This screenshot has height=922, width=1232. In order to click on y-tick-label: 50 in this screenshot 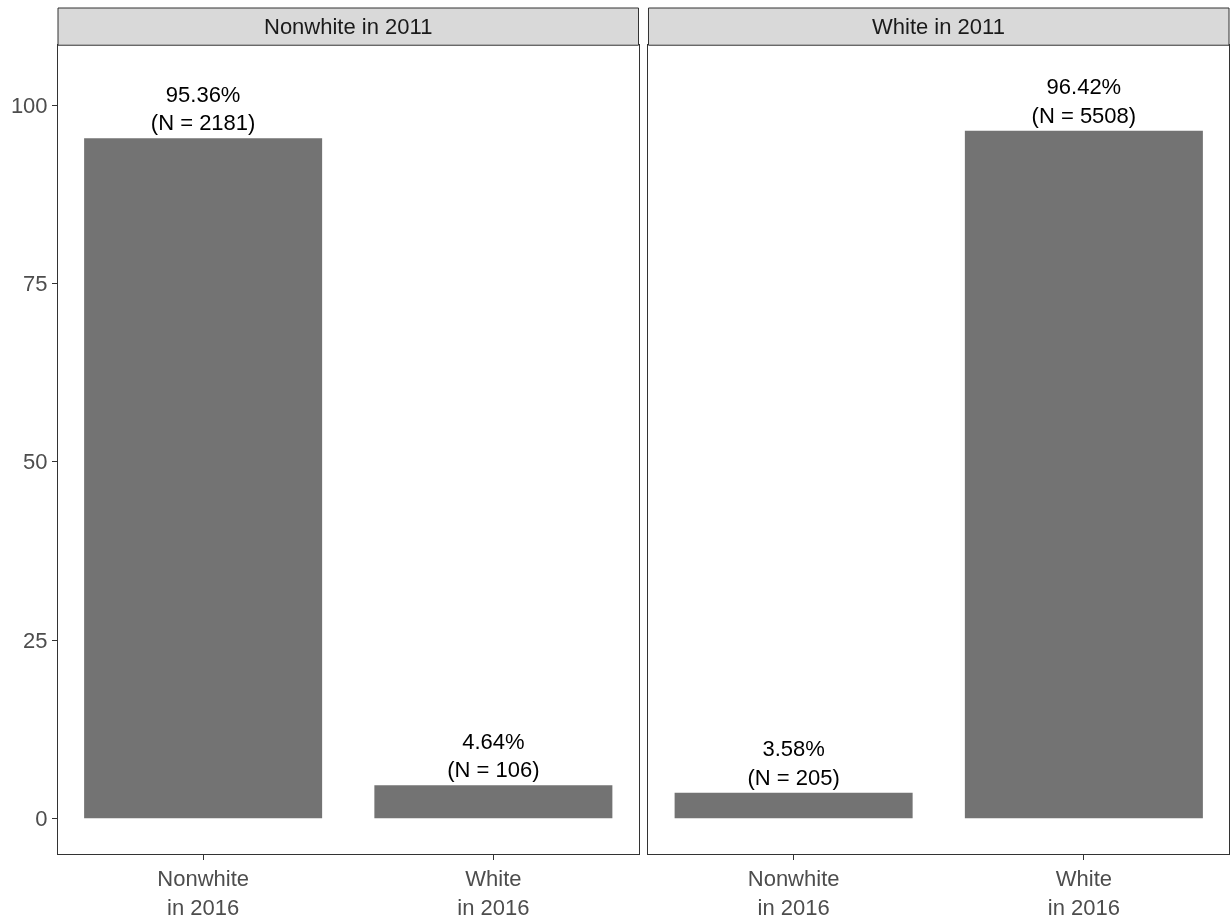, I will do `click(35, 462)`.